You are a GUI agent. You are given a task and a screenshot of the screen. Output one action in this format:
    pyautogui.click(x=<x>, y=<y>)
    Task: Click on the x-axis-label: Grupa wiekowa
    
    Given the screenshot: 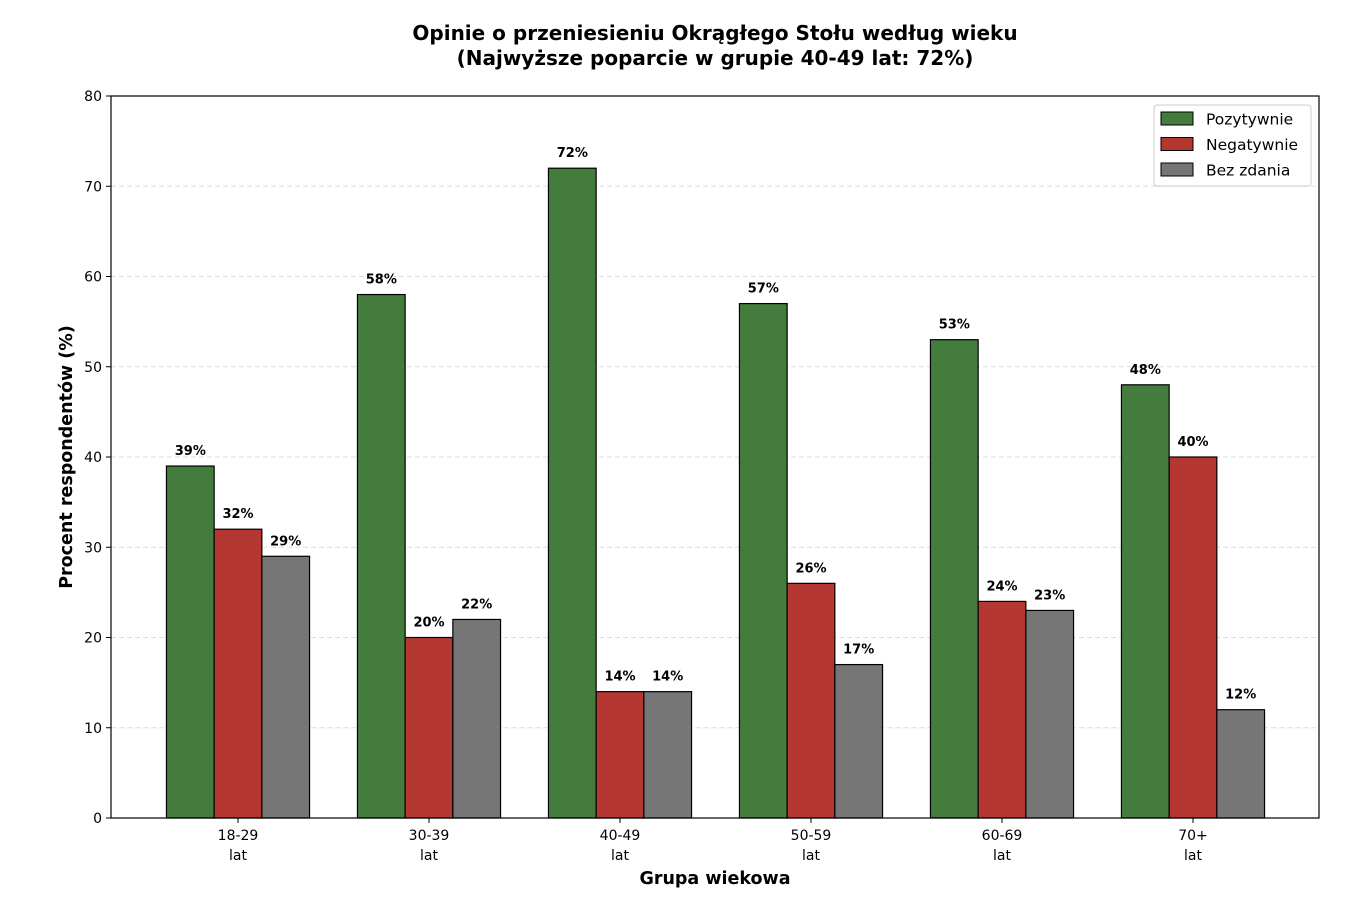 What is the action you would take?
    pyautogui.click(x=714, y=879)
    